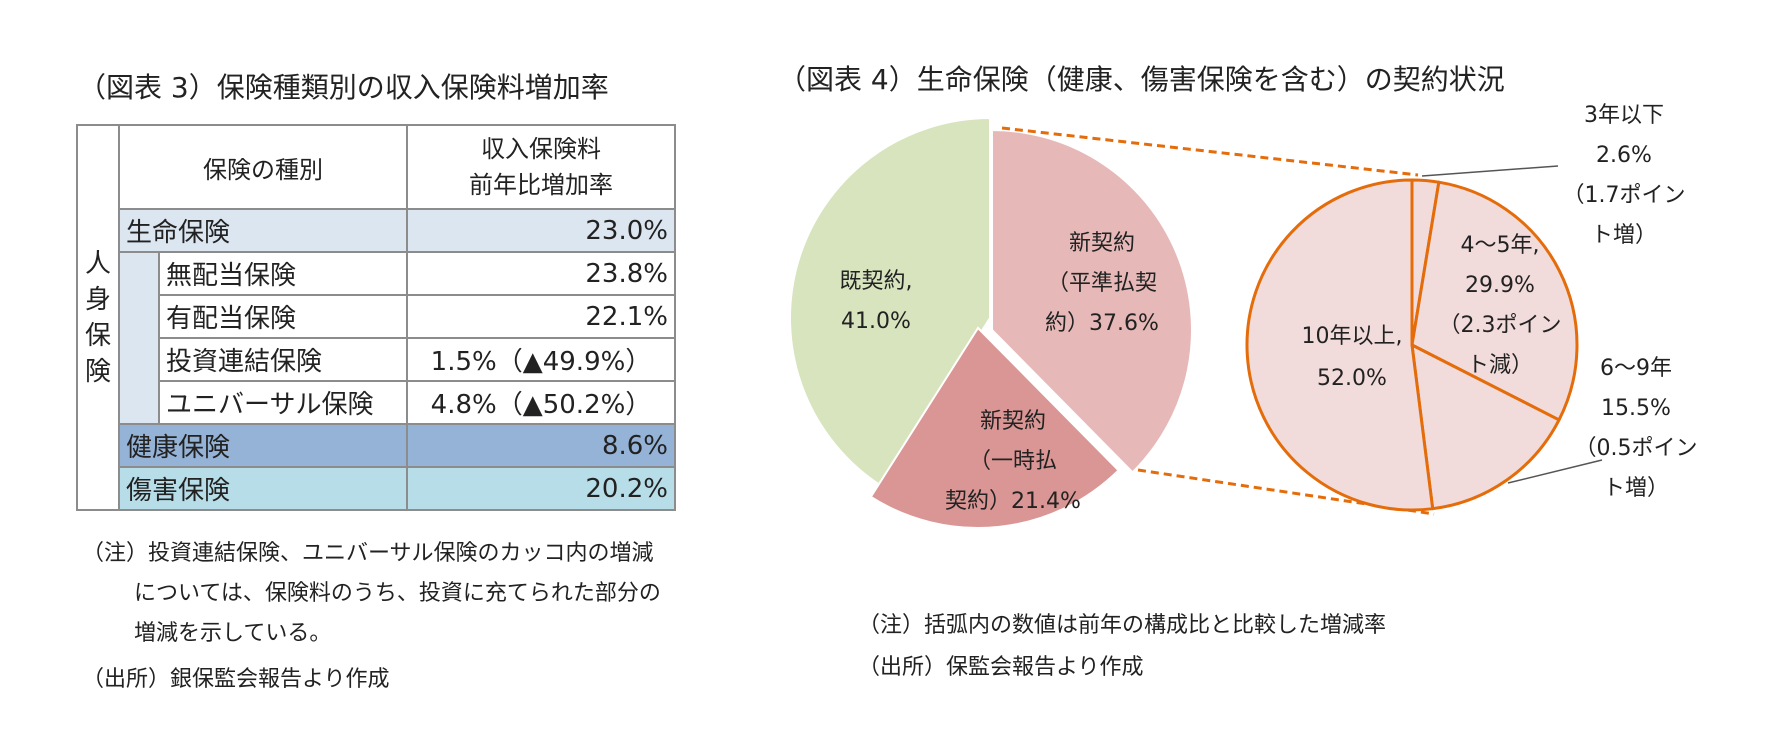  What do you see at coordinates (263, 488) in the screenshot?
I see `row-label: 傷害保険` at bounding box center [263, 488].